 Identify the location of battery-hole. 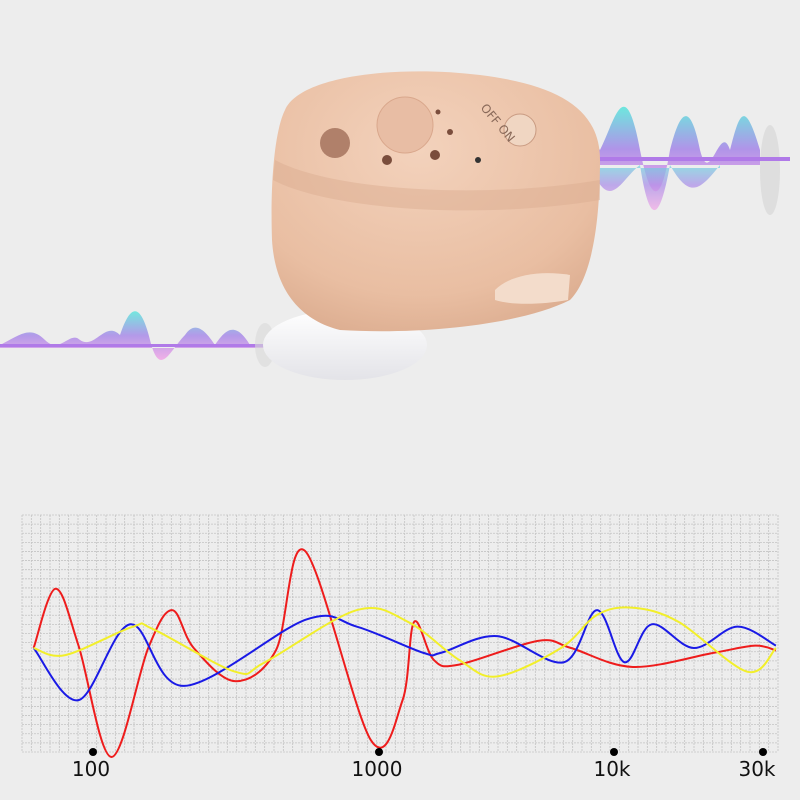
(335, 143).